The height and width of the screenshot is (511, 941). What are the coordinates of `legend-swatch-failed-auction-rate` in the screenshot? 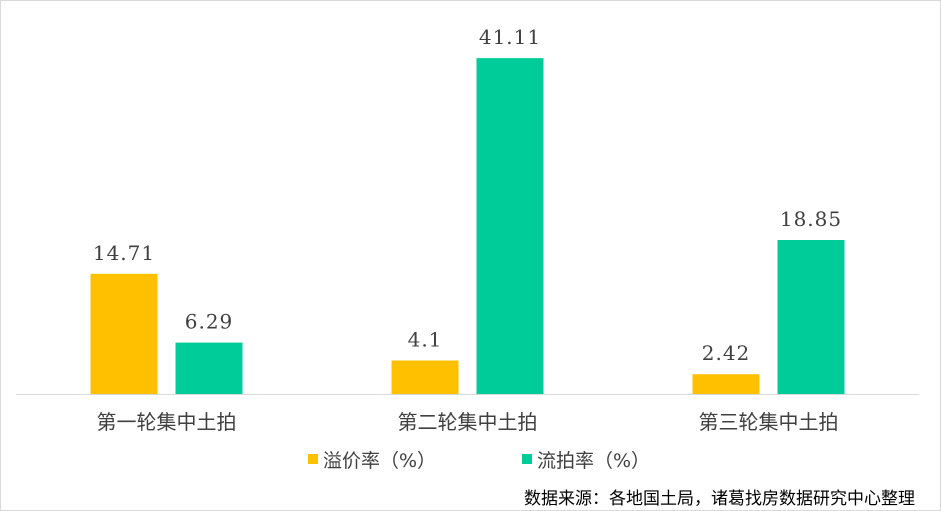 It's located at (527, 459).